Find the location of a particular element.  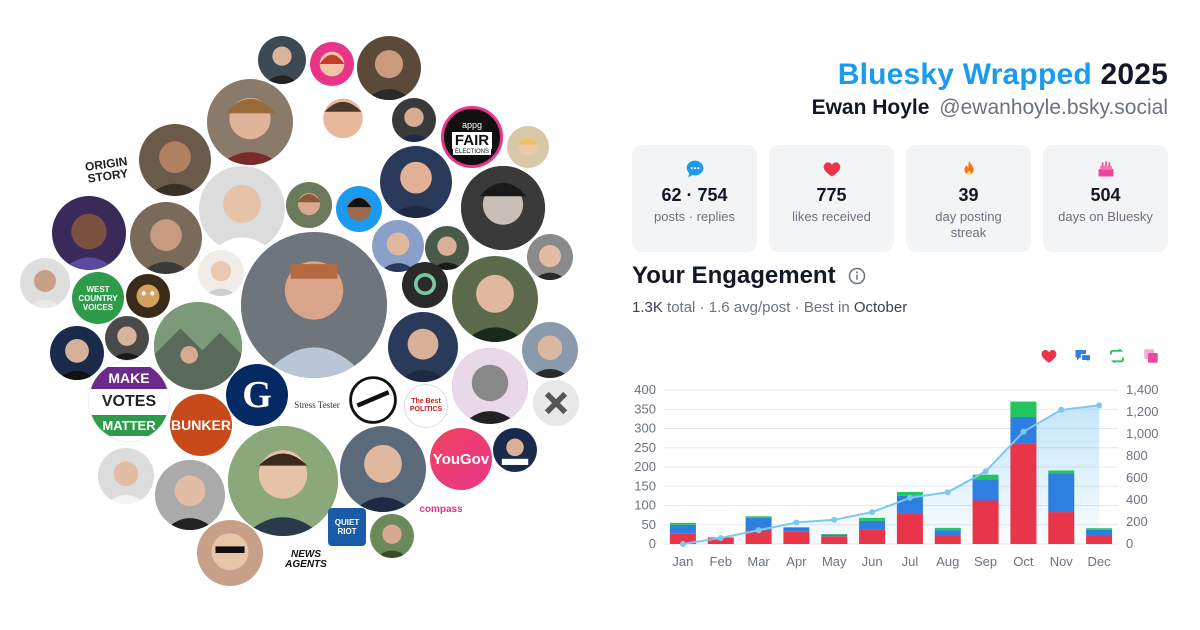

x-tick-label: Jun is located at coordinates (872, 561).